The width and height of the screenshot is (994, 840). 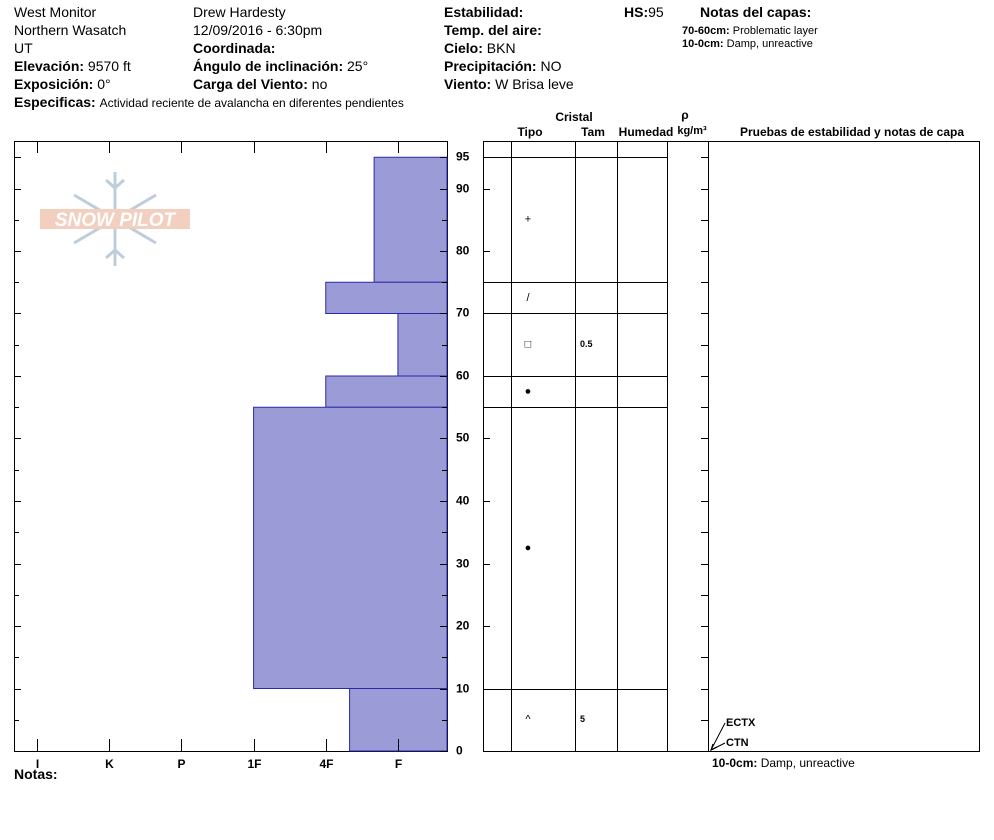 I want to click on coordinates: Coordinada:, so click(x=234, y=48).